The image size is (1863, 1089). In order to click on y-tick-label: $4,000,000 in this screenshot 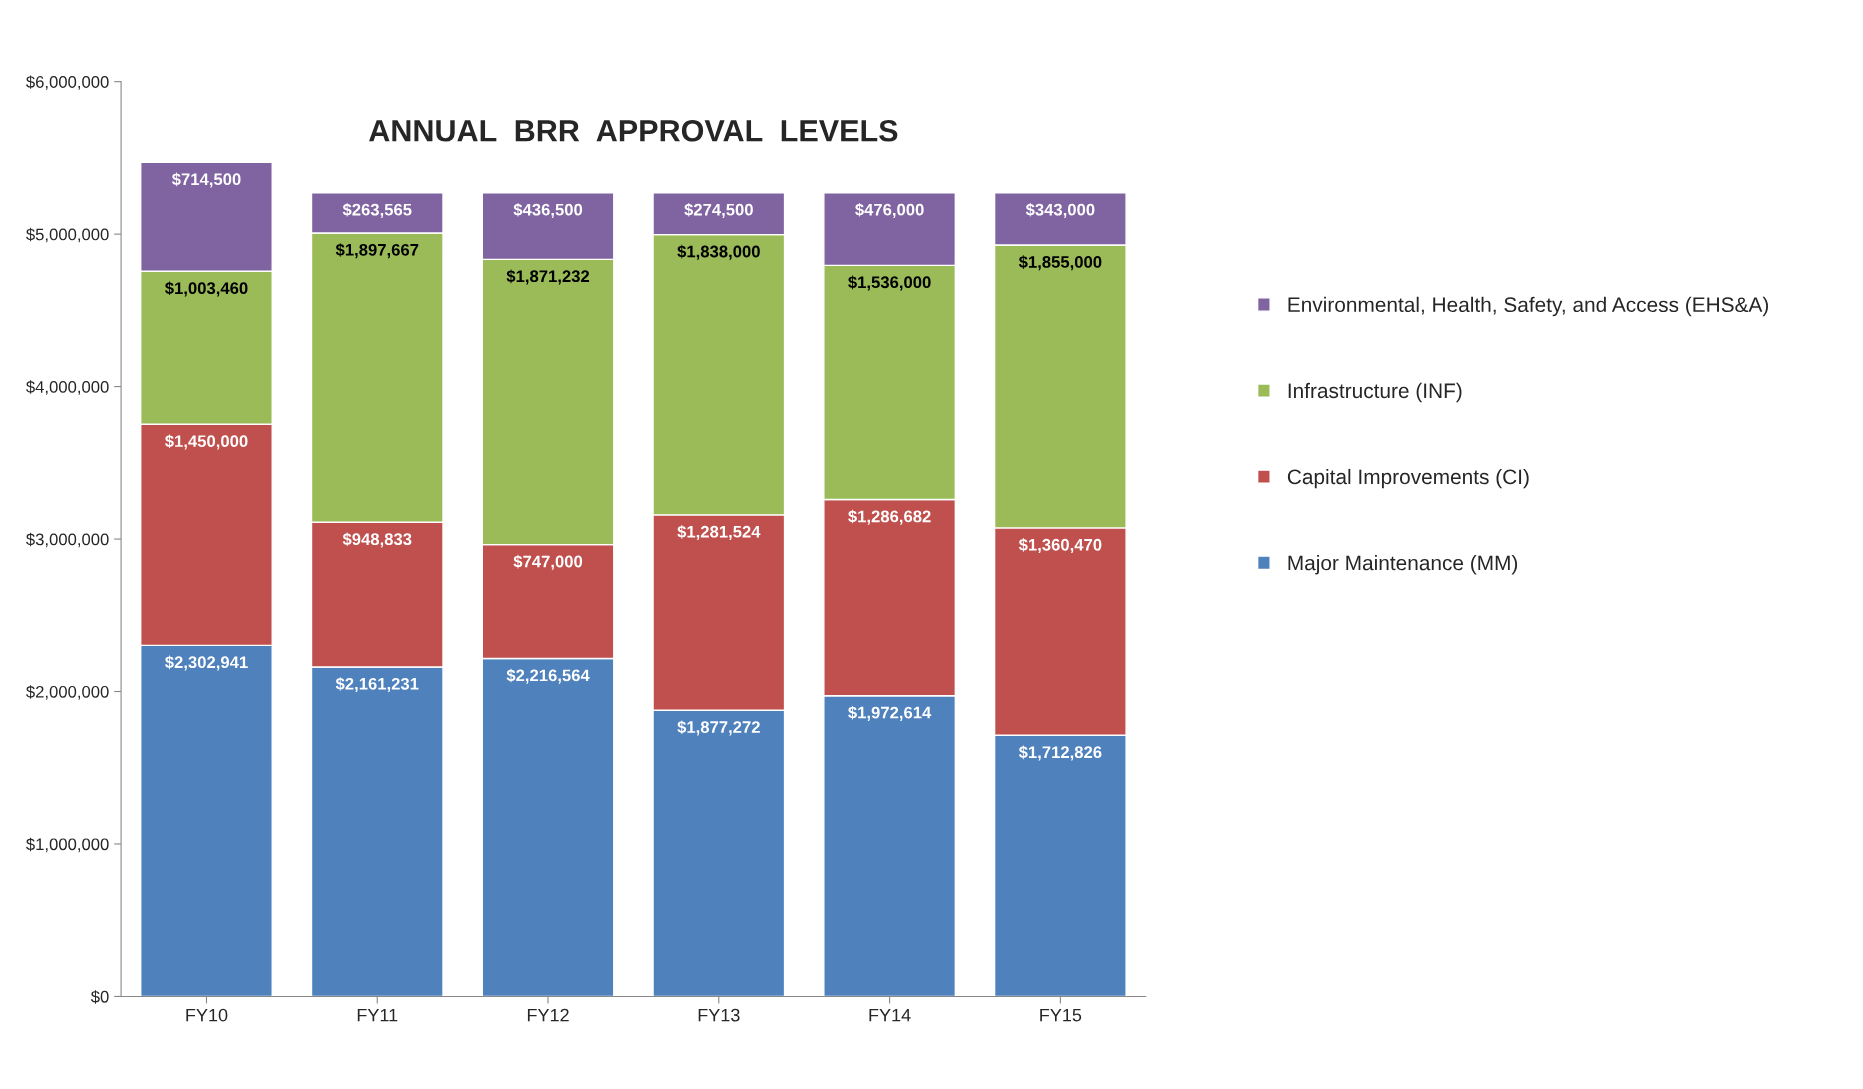, I will do `click(67, 387)`.